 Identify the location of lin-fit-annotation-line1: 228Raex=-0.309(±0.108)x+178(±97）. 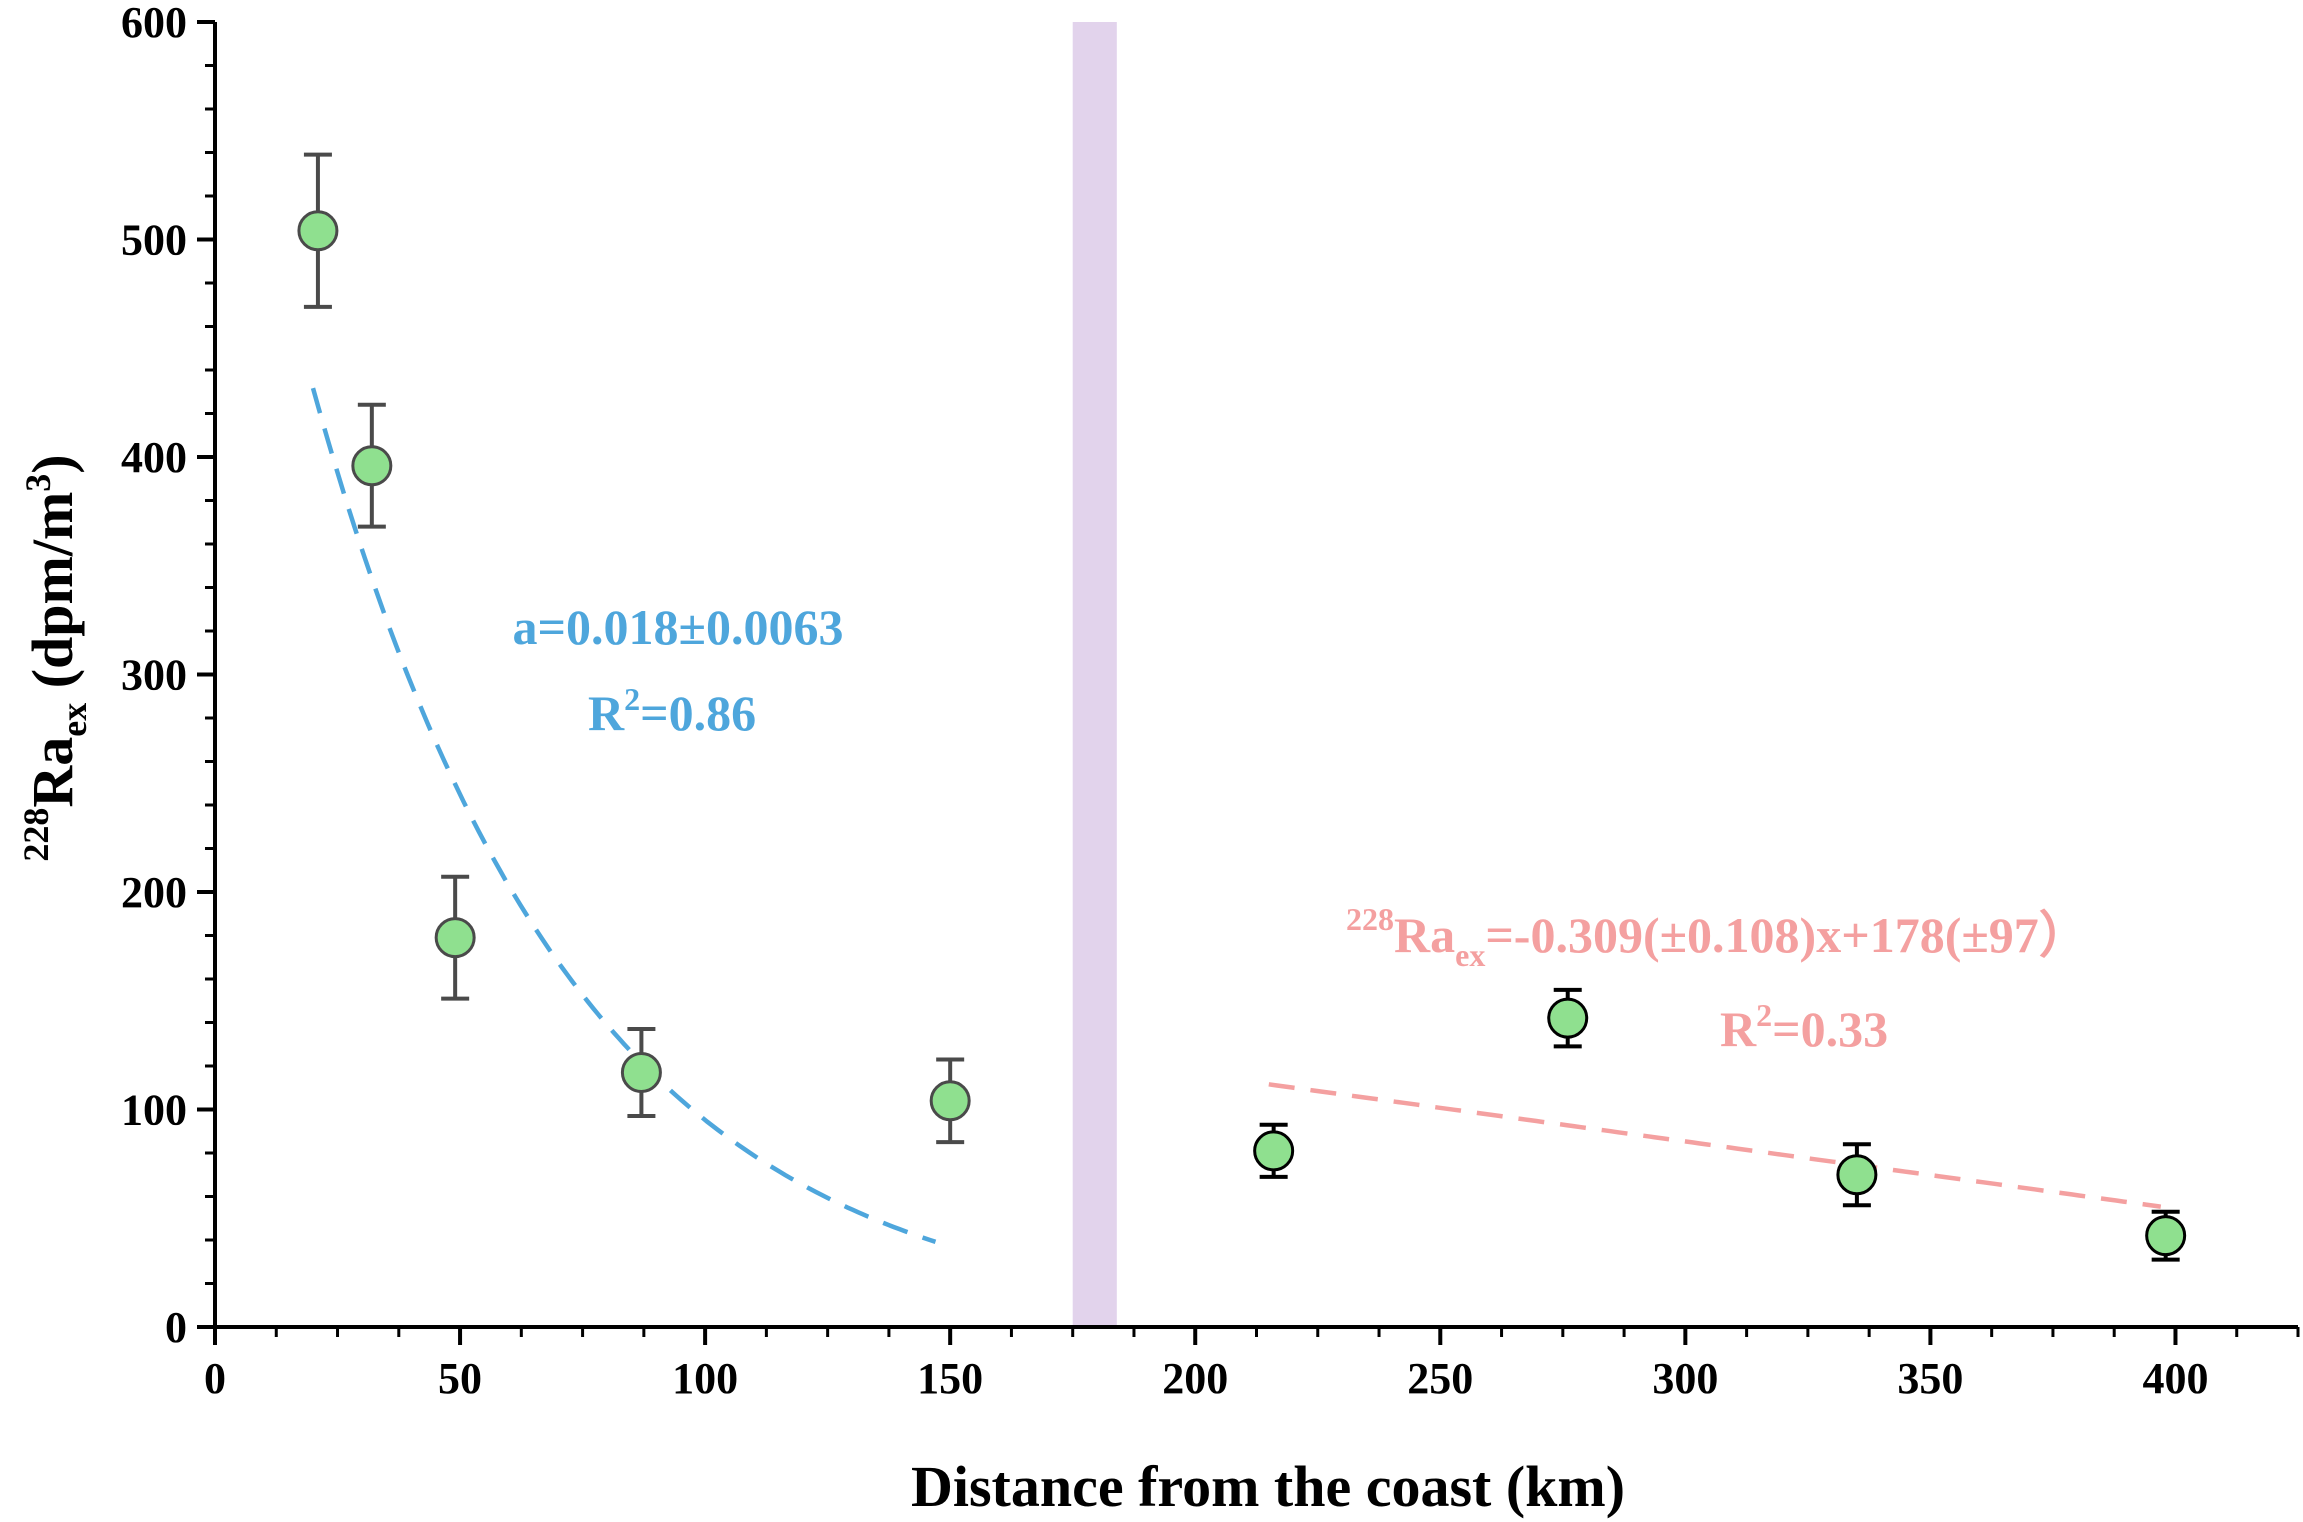
(1717, 937).